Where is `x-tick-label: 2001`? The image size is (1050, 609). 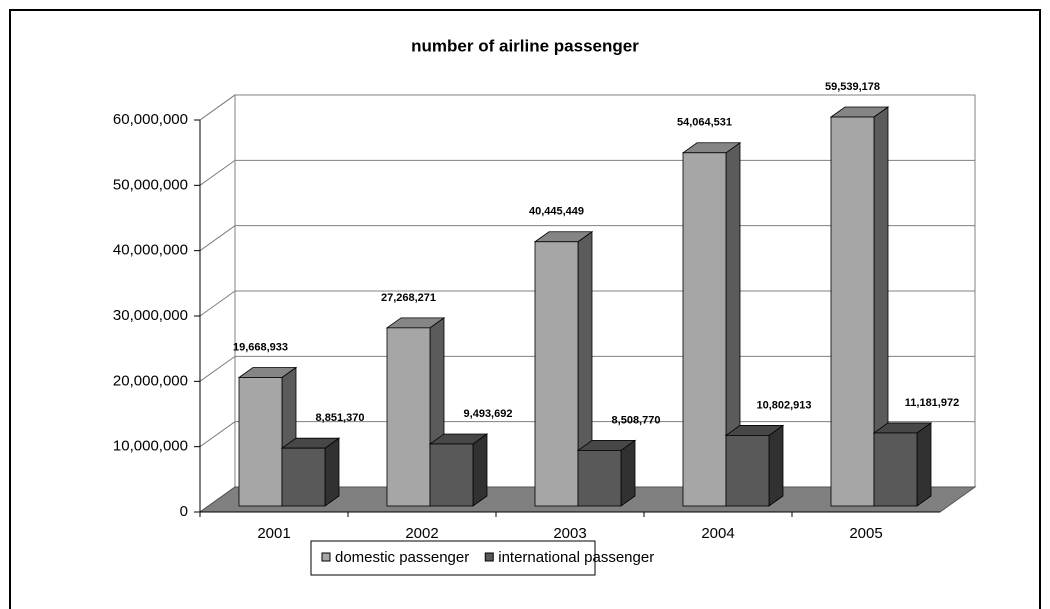 x-tick-label: 2001 is located at coordinates (273, 533).